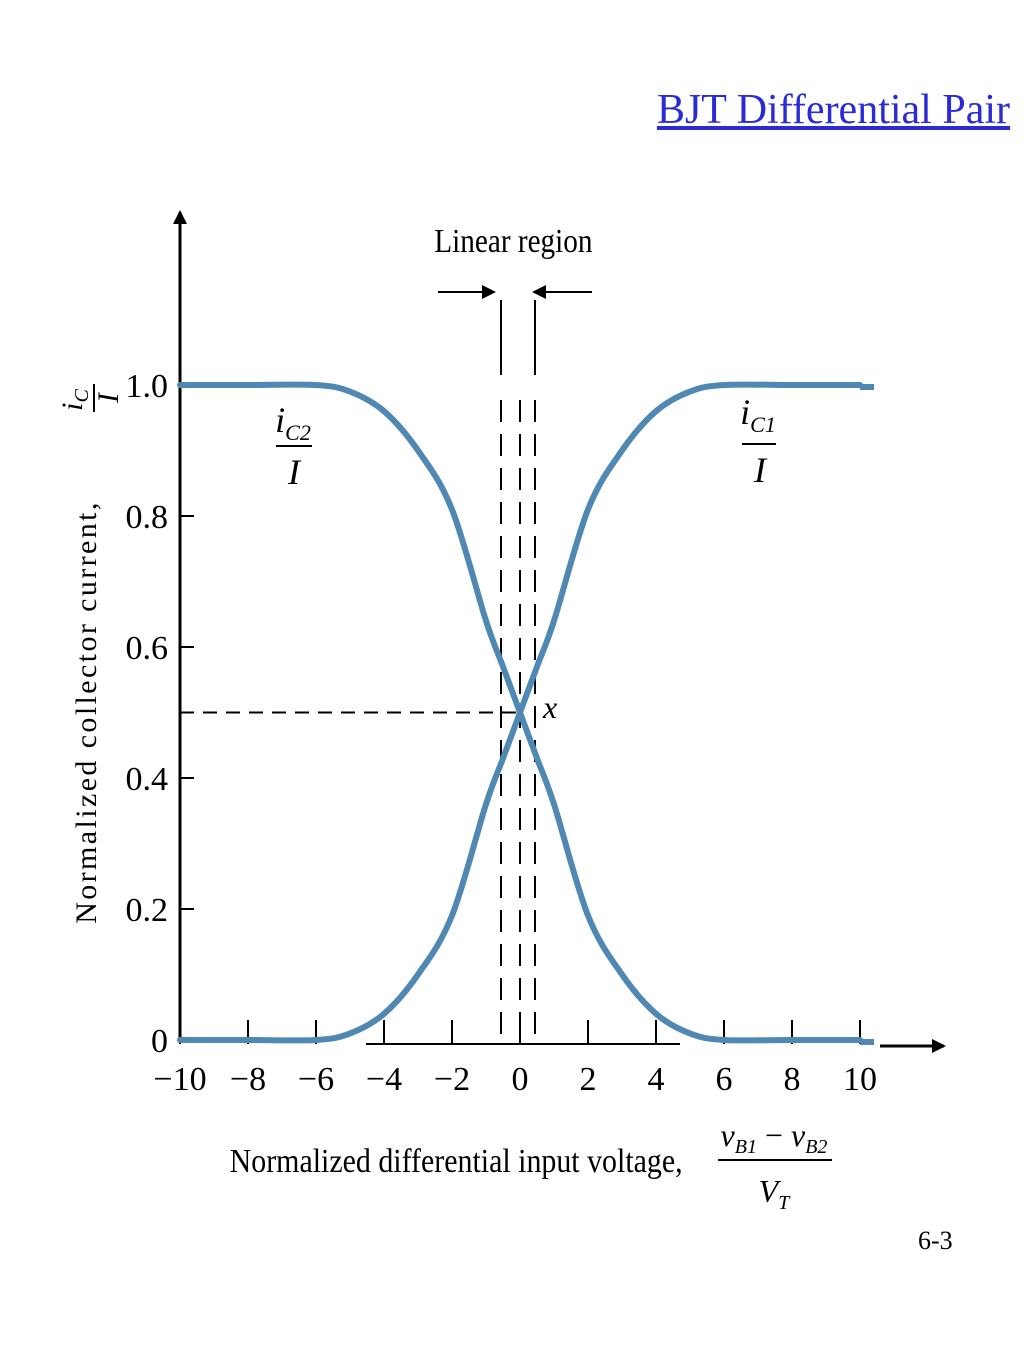 The height and width of the screenshot is (1365, 1024). What do you see at coordinates (515, 1059) in the screenshot?
I see `x-ticks: −10 −8 −6 −4 −2 0 2 4 6 8 10` at bounding box center [515, 1059].